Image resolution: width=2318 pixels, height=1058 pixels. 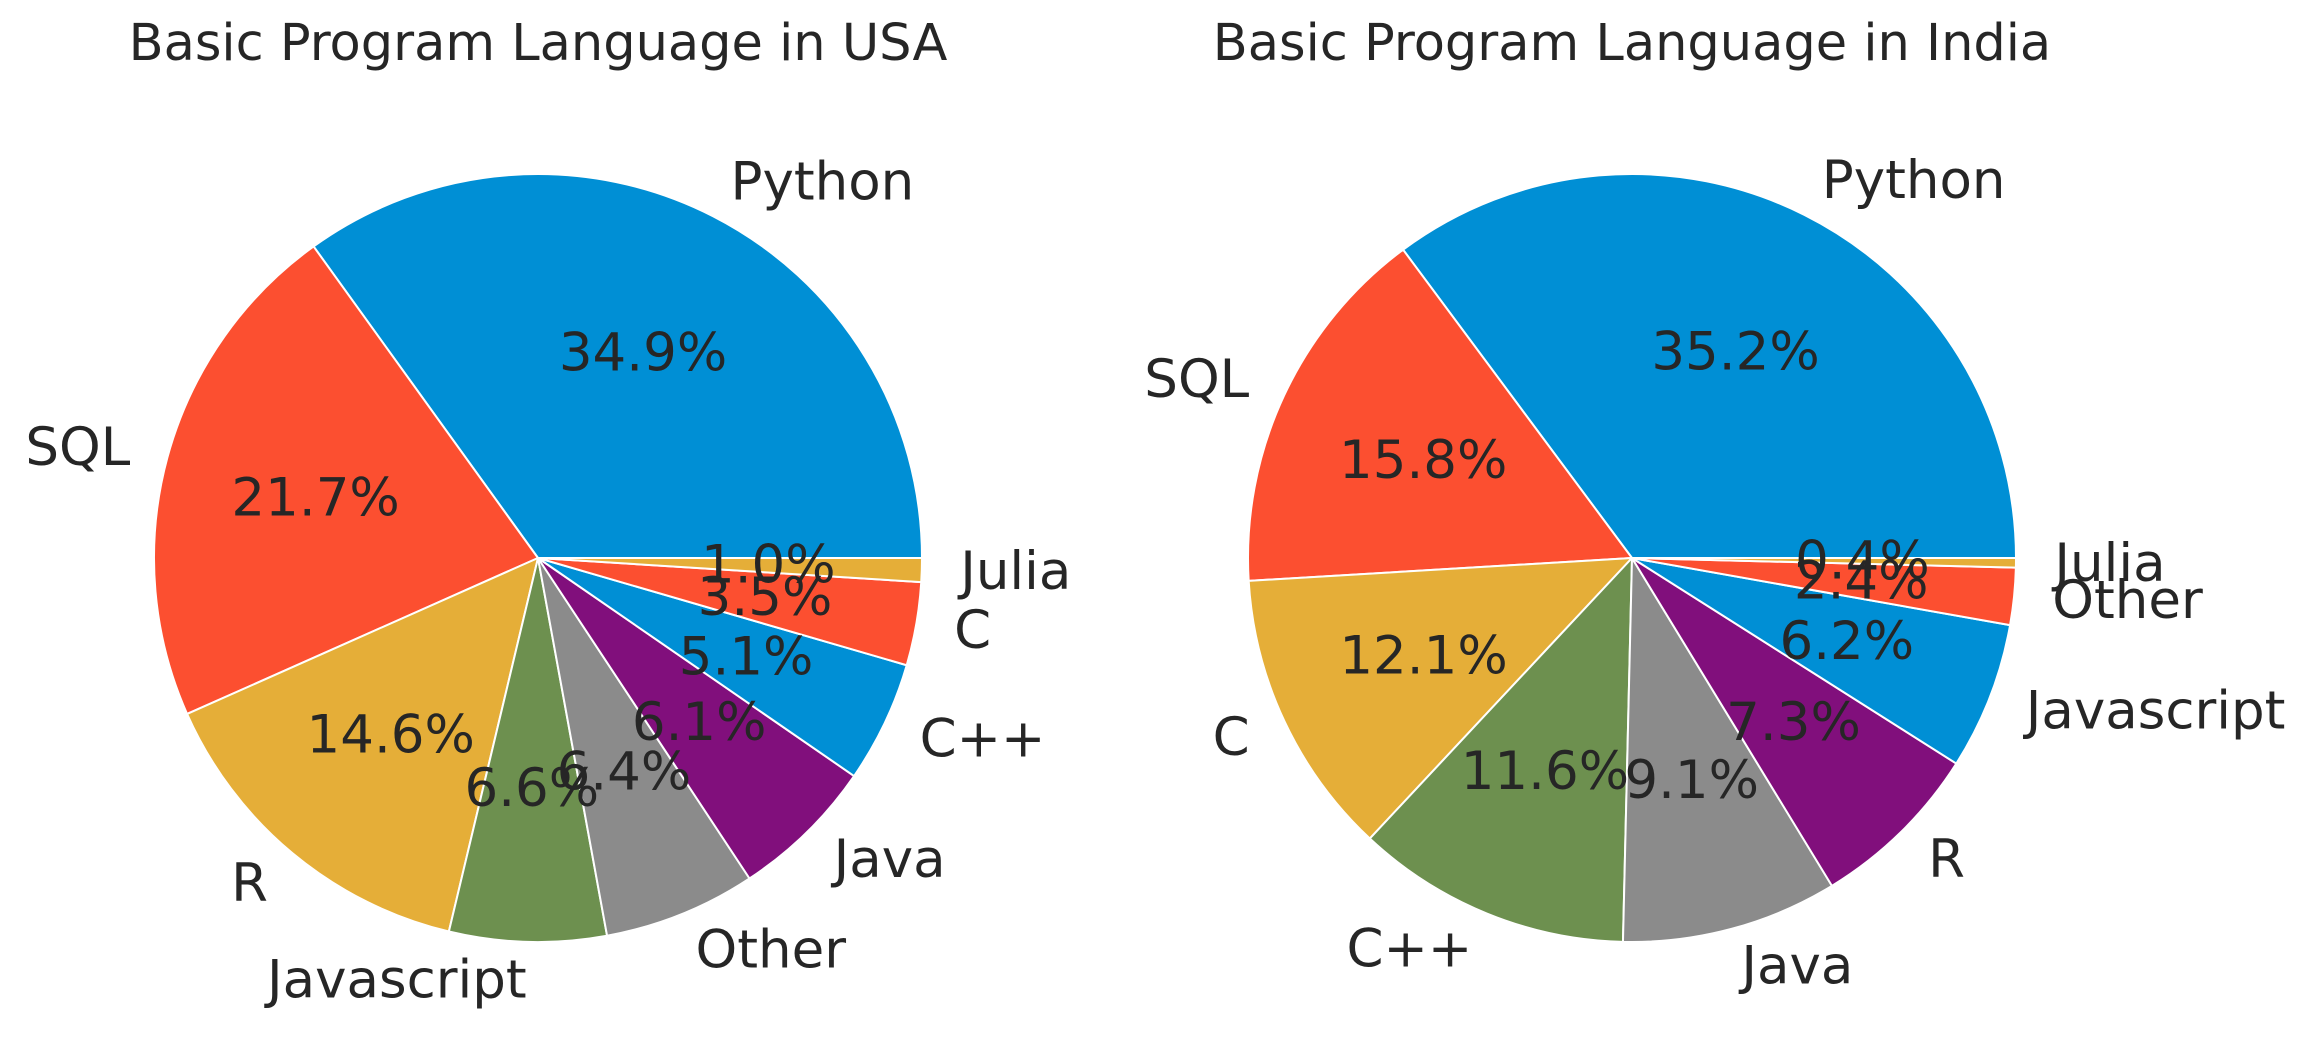 I want to click on percent-label-usa-other: 6.4%, so click(x=624, y=771).